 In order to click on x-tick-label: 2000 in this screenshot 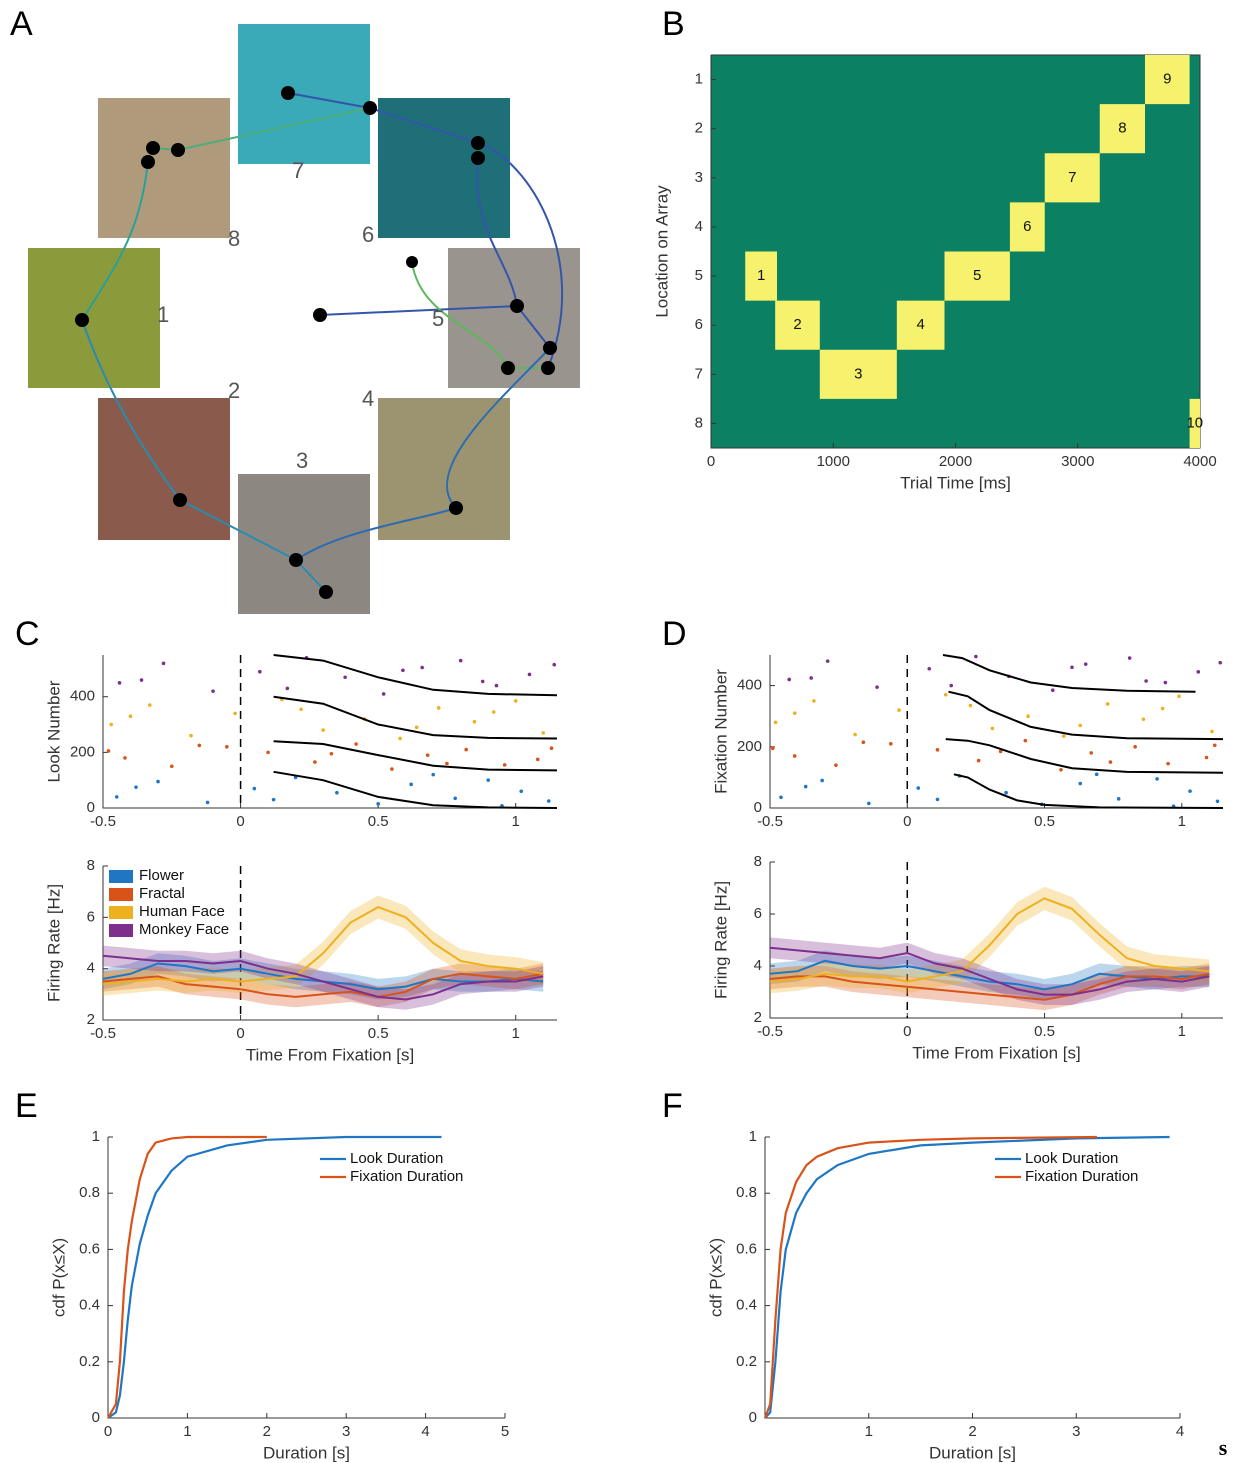, I will do `click(955, 461)`.